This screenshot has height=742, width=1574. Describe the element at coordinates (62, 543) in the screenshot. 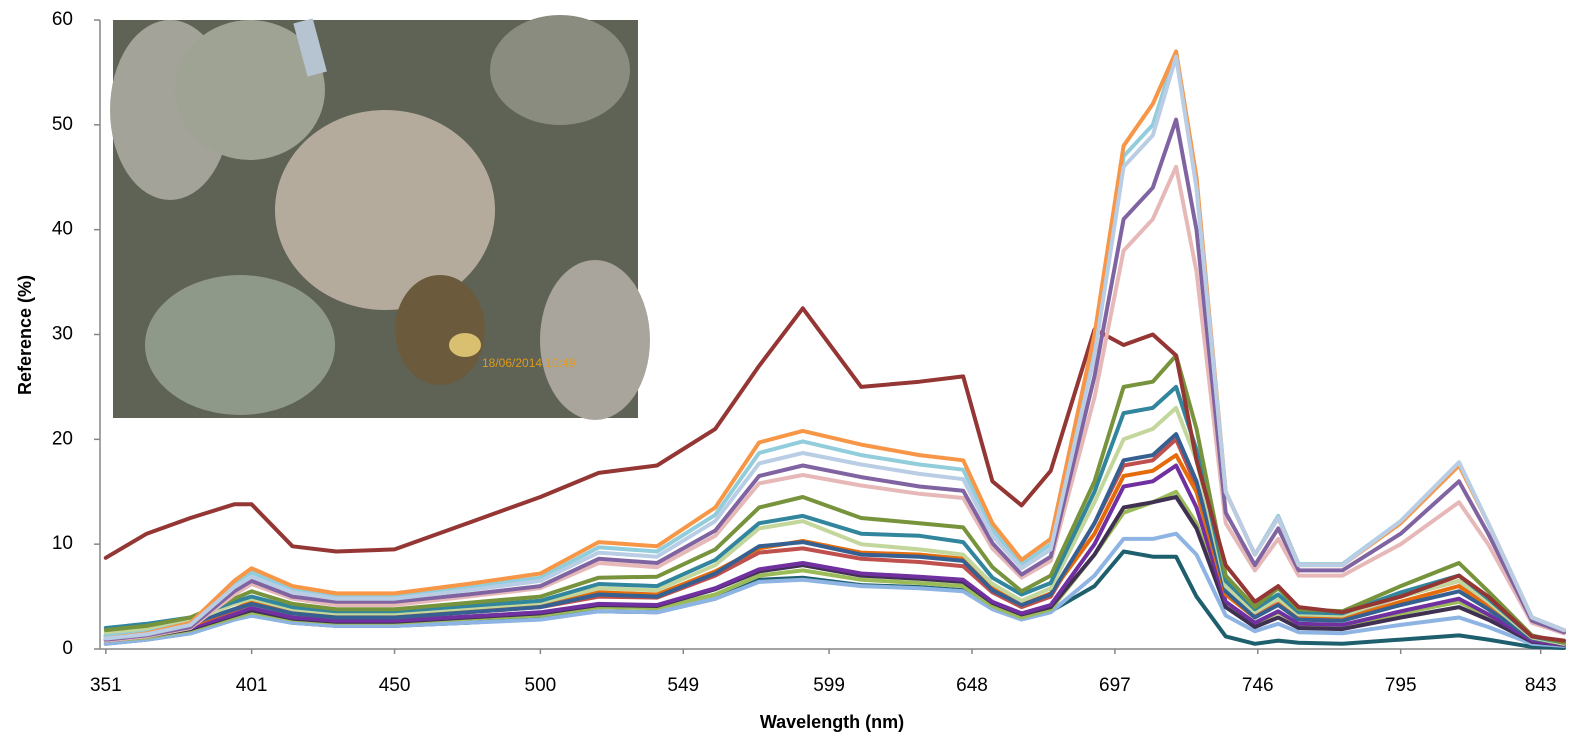

I see `y-tick-label: 10` at that location.